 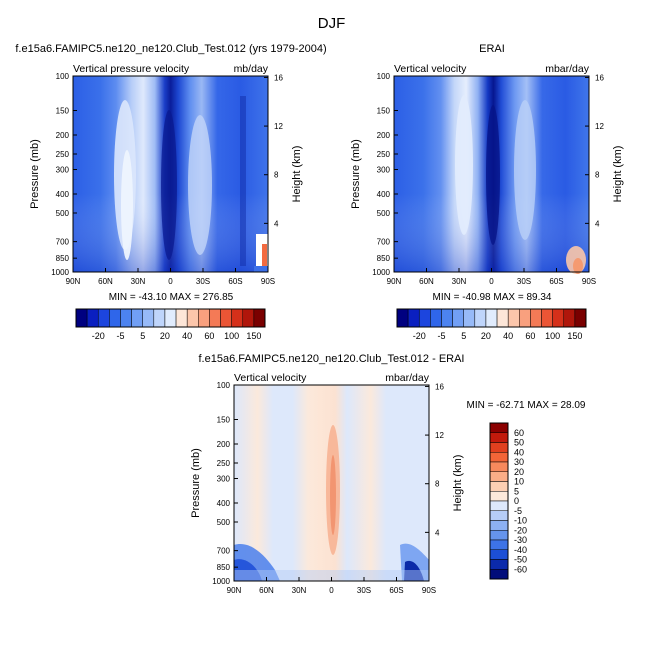 What do you see at coordinates (384, 135) in the screenshot?
I see `pressure-tick-label: 200` at bounding box center [384, 135].